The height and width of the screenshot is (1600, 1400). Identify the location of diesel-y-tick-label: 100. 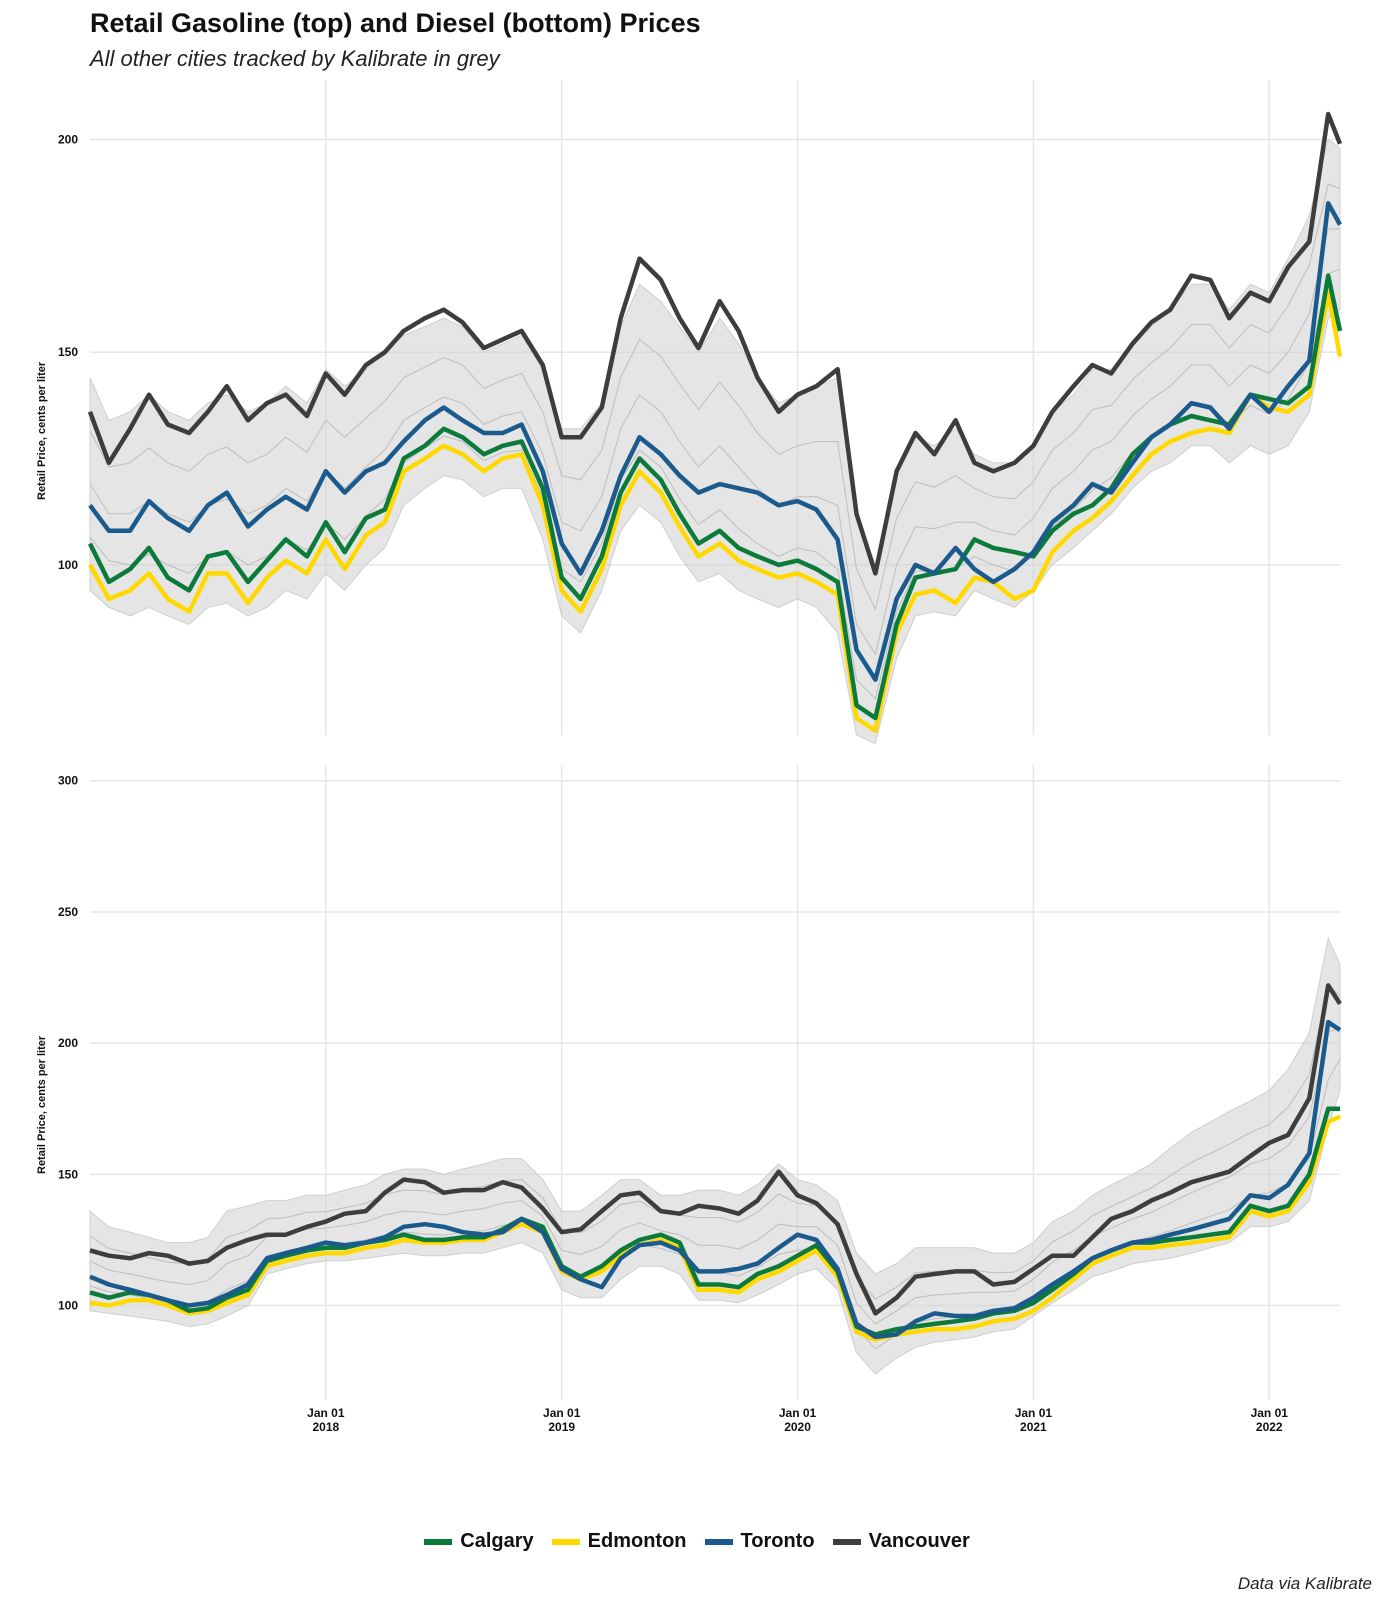
(68, 1306).